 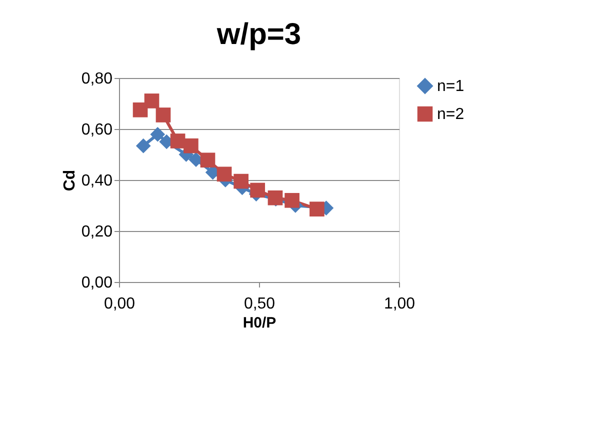 I want to click on x-tick-label: 0,00, so click(x=120, y=304).